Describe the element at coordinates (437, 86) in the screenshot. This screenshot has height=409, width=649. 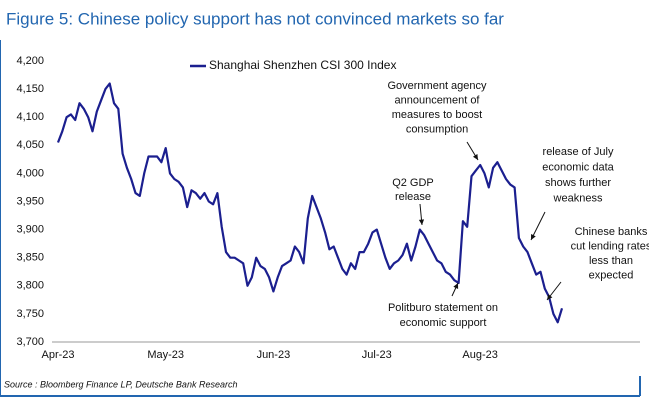
I see `annotation-text: Government agency` at that location.